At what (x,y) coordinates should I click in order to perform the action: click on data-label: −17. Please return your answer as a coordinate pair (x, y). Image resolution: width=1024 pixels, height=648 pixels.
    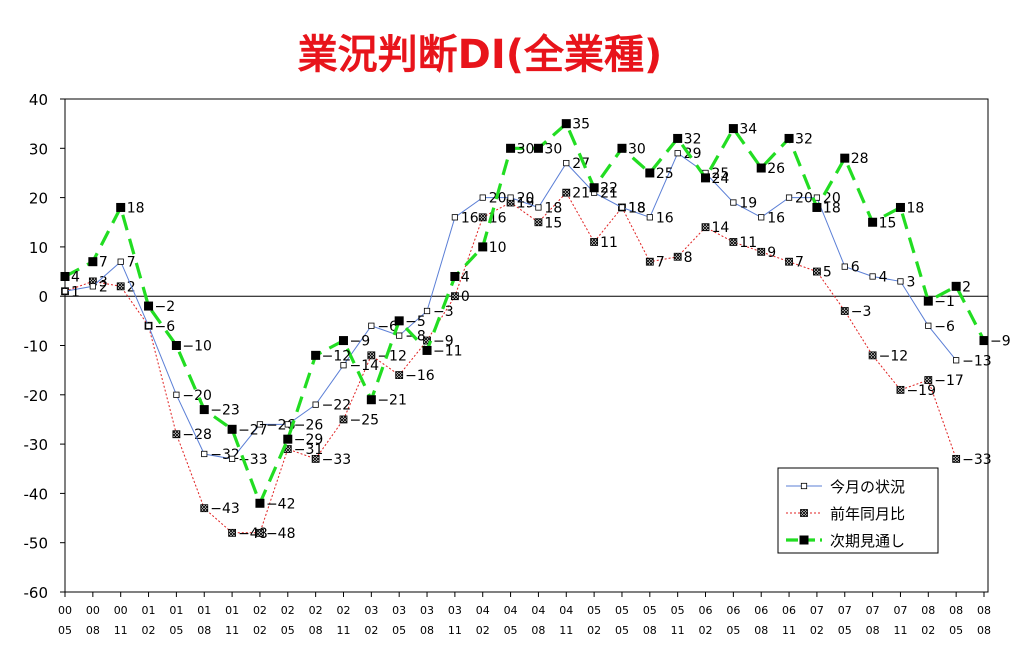
    Looking at the image, I should click on (949, 381).